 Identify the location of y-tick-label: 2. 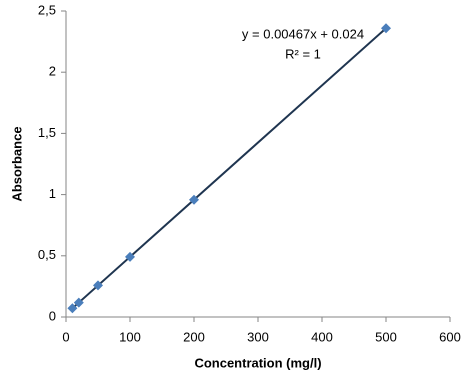
(52, 71).